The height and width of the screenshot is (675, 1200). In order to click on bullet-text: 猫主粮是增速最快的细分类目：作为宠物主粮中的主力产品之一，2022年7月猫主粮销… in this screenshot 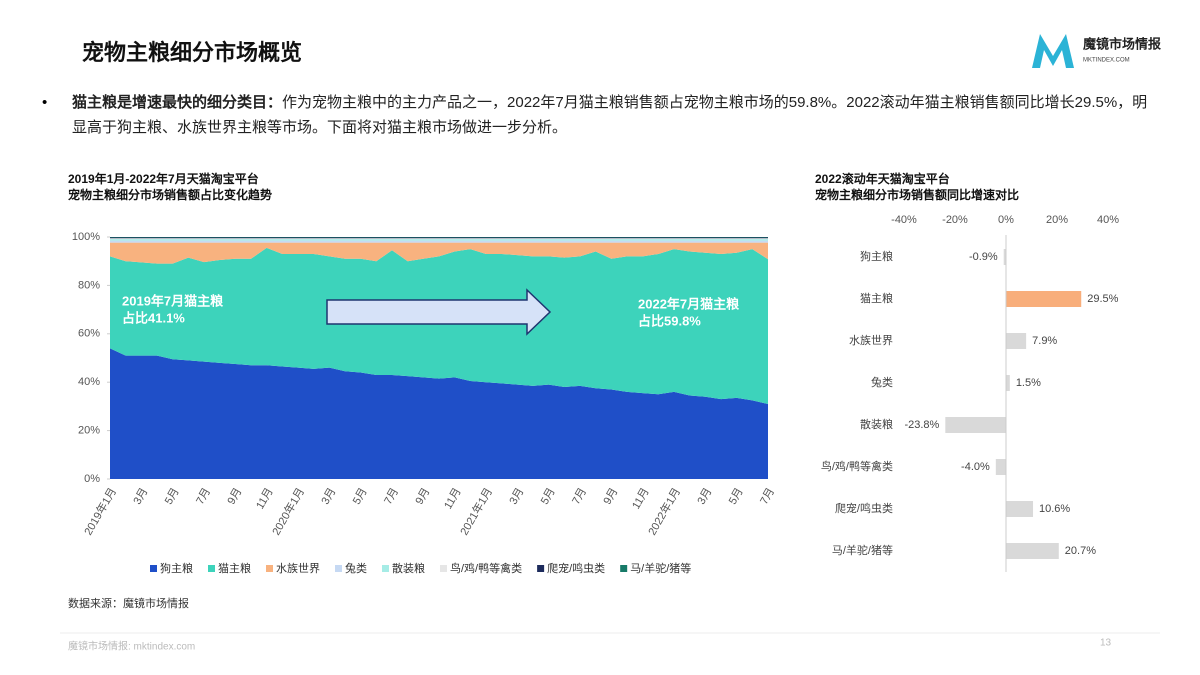, I will do `click(612, 115)`.